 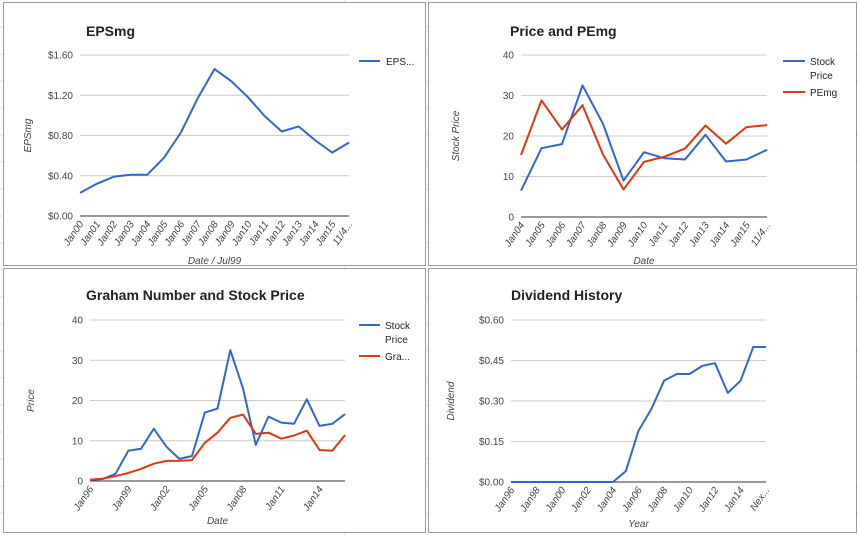 What do you see at coordinates (491, 361) in the screenshot?
I see `y-tick-label: $0.45` at bounding box center [491, 361].